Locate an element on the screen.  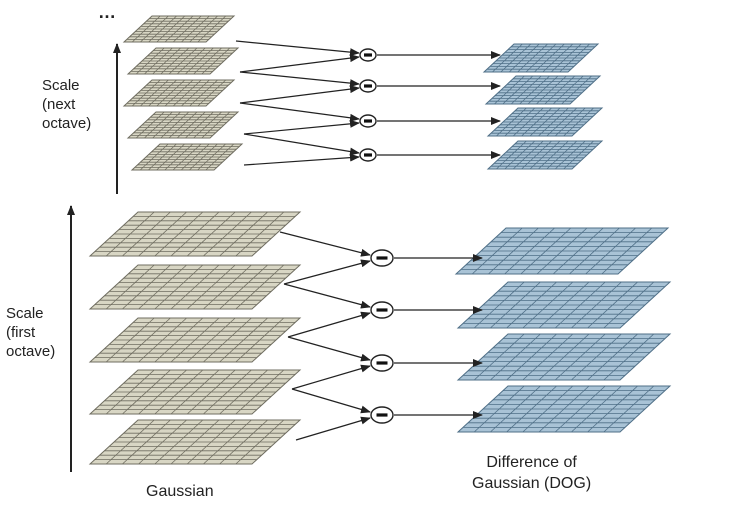
scale-first-line-2: (first is located at coordinates (30, 332).